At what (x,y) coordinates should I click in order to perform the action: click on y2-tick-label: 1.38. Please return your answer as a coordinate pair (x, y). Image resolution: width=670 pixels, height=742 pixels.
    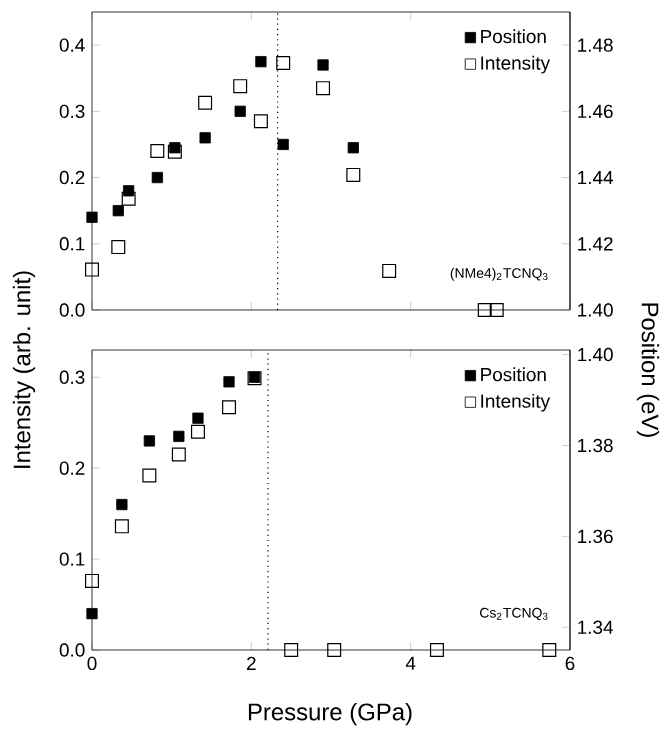
    Looking at the image, I should click on (595, 445).